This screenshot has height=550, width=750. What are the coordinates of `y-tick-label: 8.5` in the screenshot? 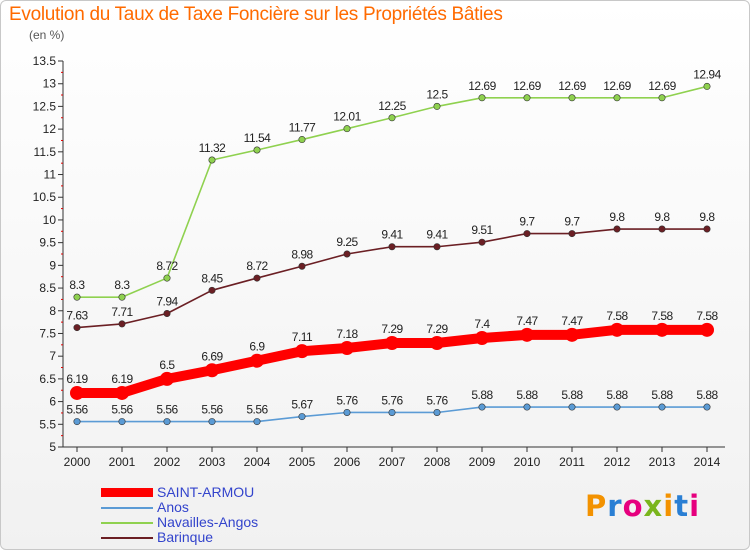 It's located at (47, 288).